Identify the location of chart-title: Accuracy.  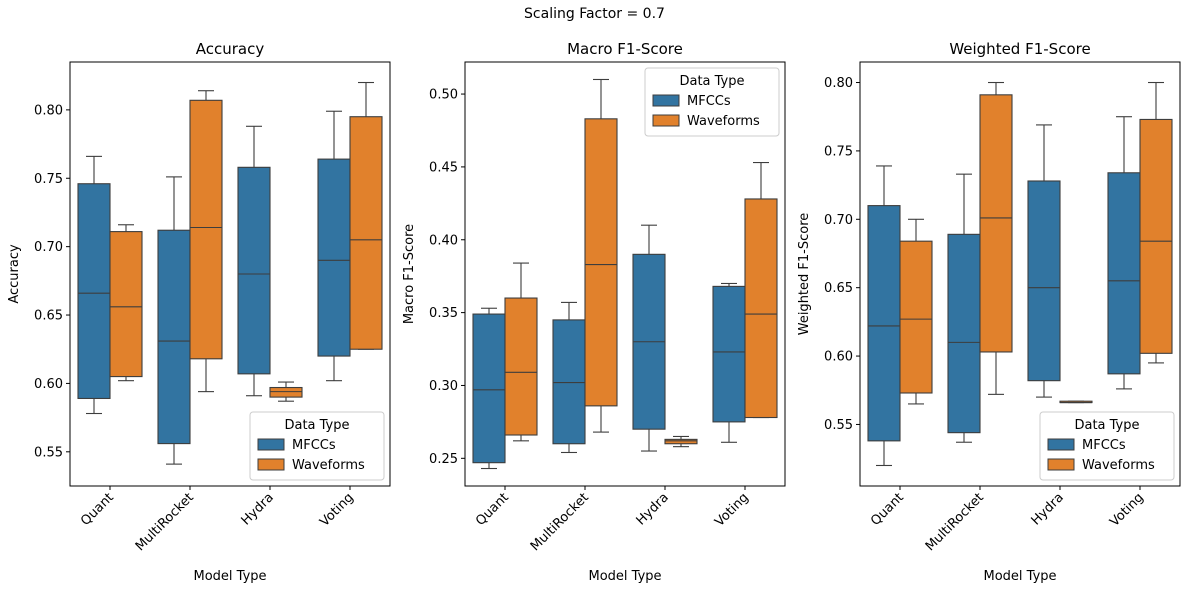
(230, 49).